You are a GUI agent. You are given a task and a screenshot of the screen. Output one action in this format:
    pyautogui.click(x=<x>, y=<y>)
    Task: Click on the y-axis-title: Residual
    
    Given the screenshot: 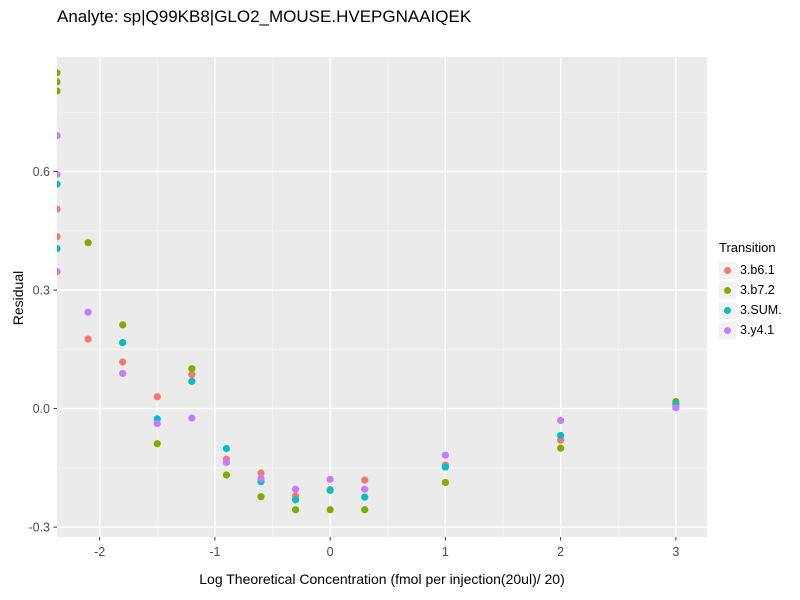 What is the action you would take?
    pyautogui.click(x=18, y=298)
    